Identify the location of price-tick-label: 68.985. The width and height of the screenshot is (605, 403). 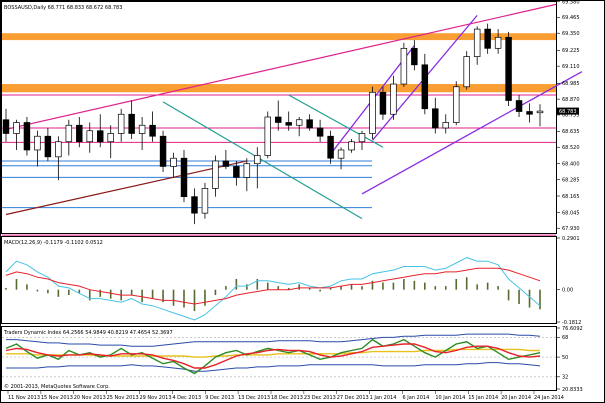
(571, 84).